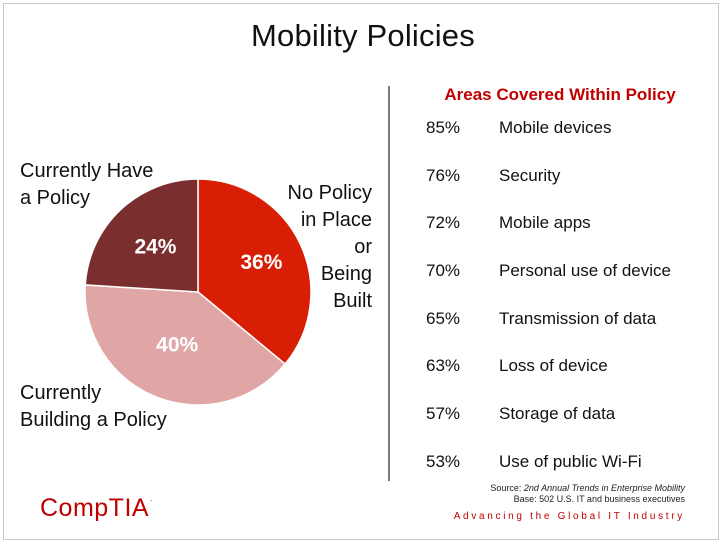  What do you see at coordinates (578, 318) in the screenshot?
I see `area-label: Transmission of data` at bounding box center [578, 318].